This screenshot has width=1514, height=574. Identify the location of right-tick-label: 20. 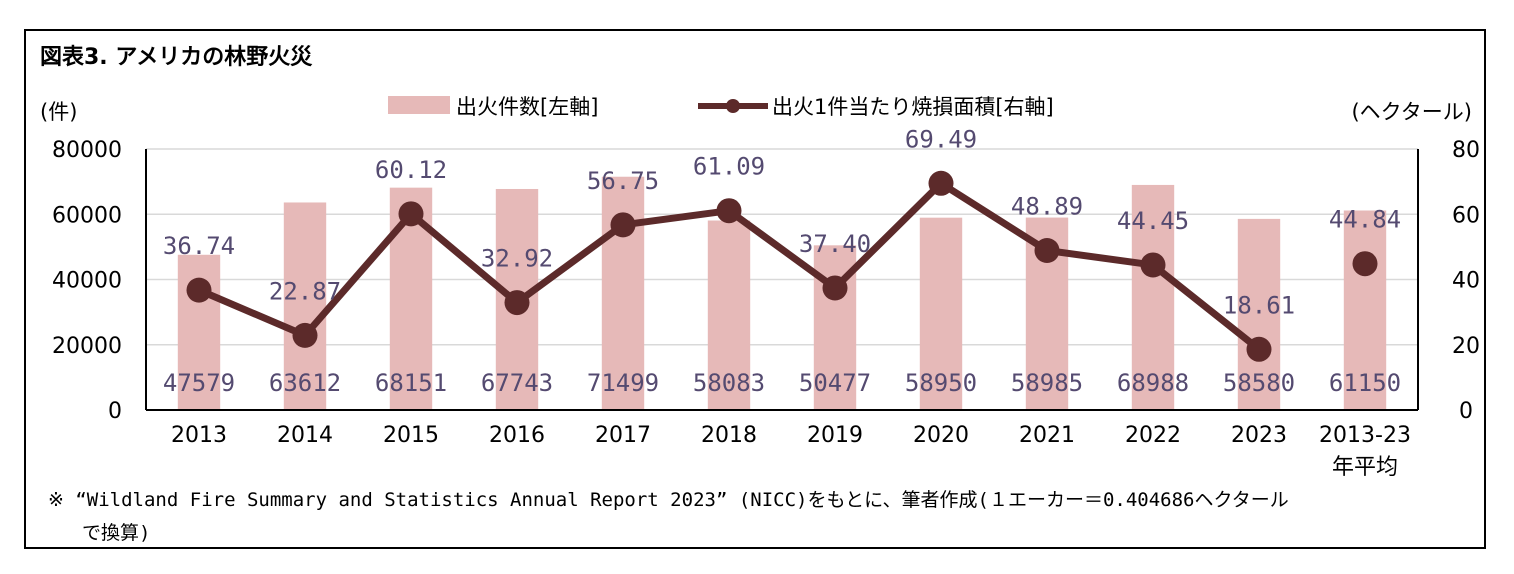
(1466, 346).